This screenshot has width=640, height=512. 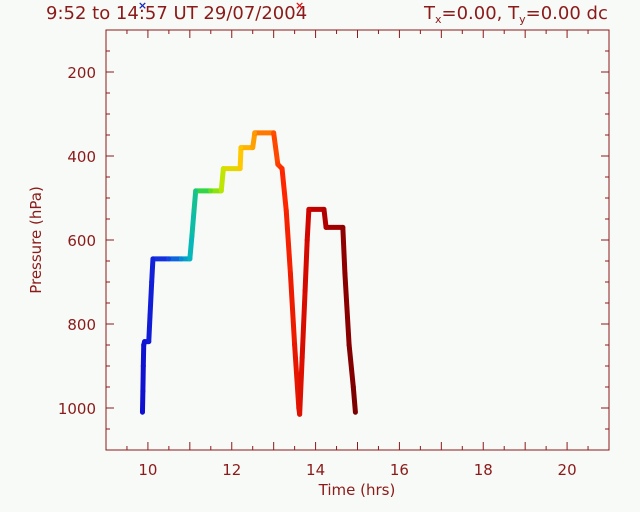 I want to click on y-tick-label: 600, so click(x=81, y=241).